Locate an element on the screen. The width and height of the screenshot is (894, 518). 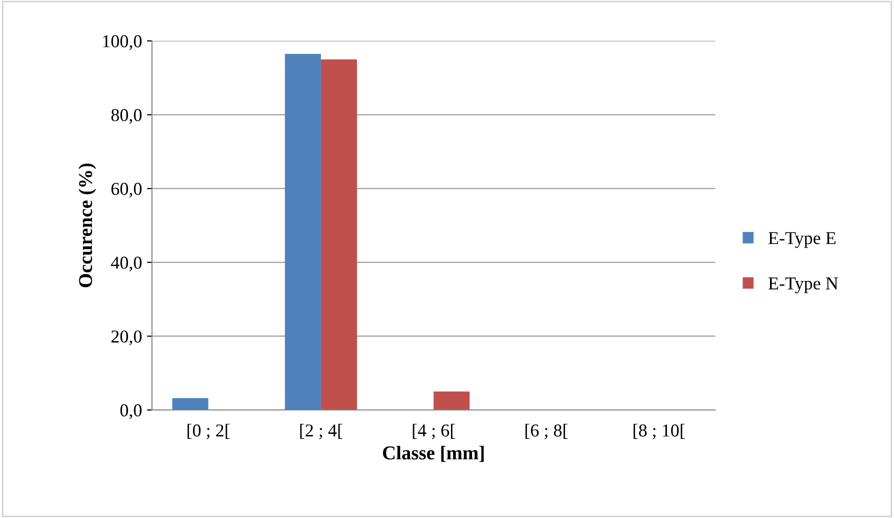
x-tick-label: [0 ; 2[ is located at coordinates (209, 432).